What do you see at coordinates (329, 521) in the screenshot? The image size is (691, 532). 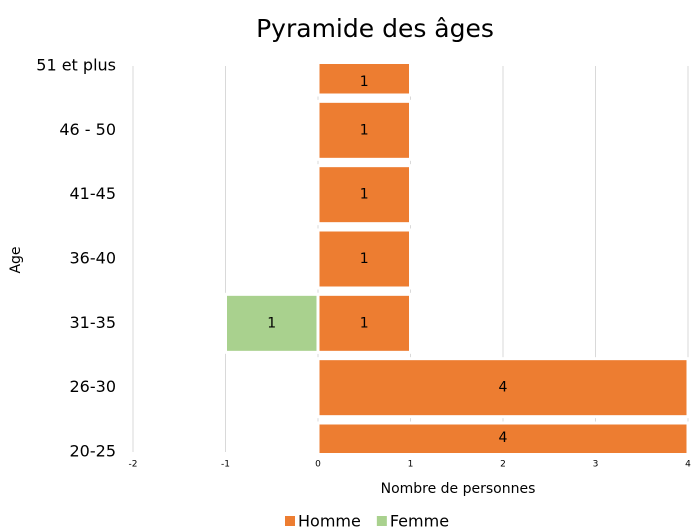 I see `legend-label: Homme` at bounding box center [329, 521].